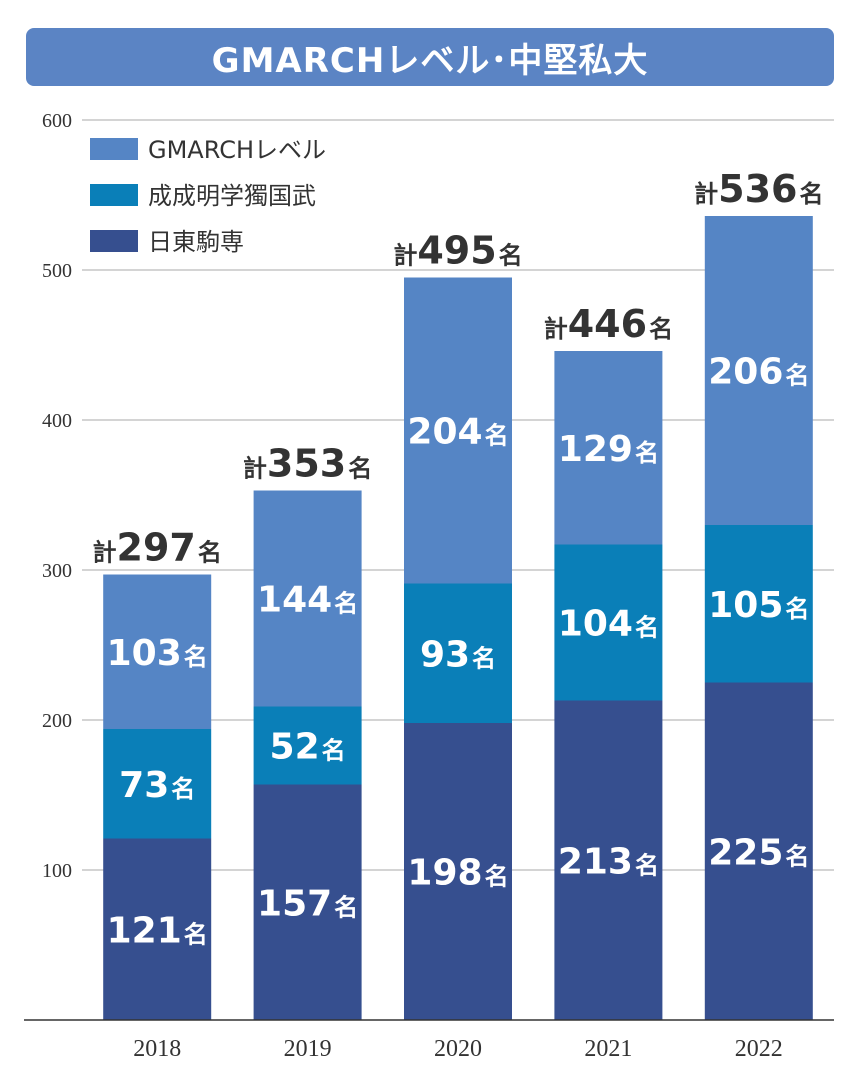 The width and height of the screenshot is (860, 1080). I want to click on y-tick-label-2: 300, so click(57, 571).